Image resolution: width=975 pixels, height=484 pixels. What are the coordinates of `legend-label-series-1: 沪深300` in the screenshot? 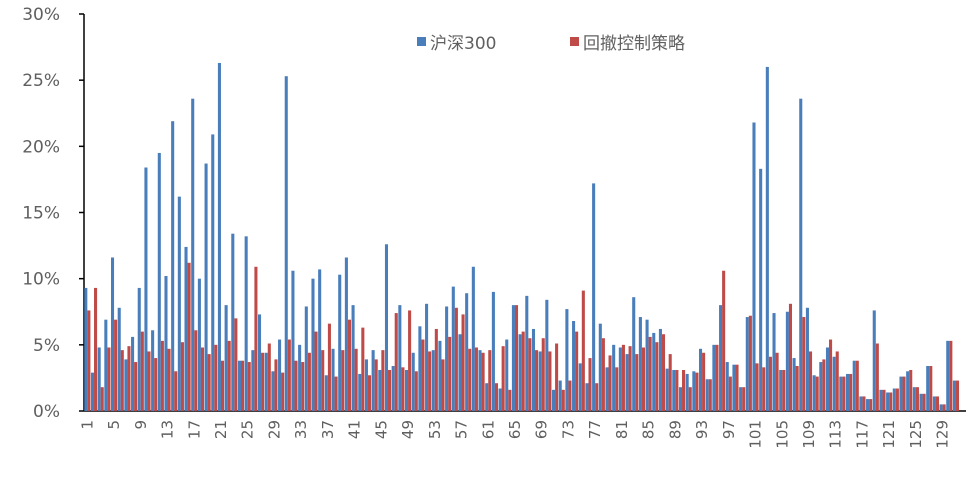 It's located at (463, 44).